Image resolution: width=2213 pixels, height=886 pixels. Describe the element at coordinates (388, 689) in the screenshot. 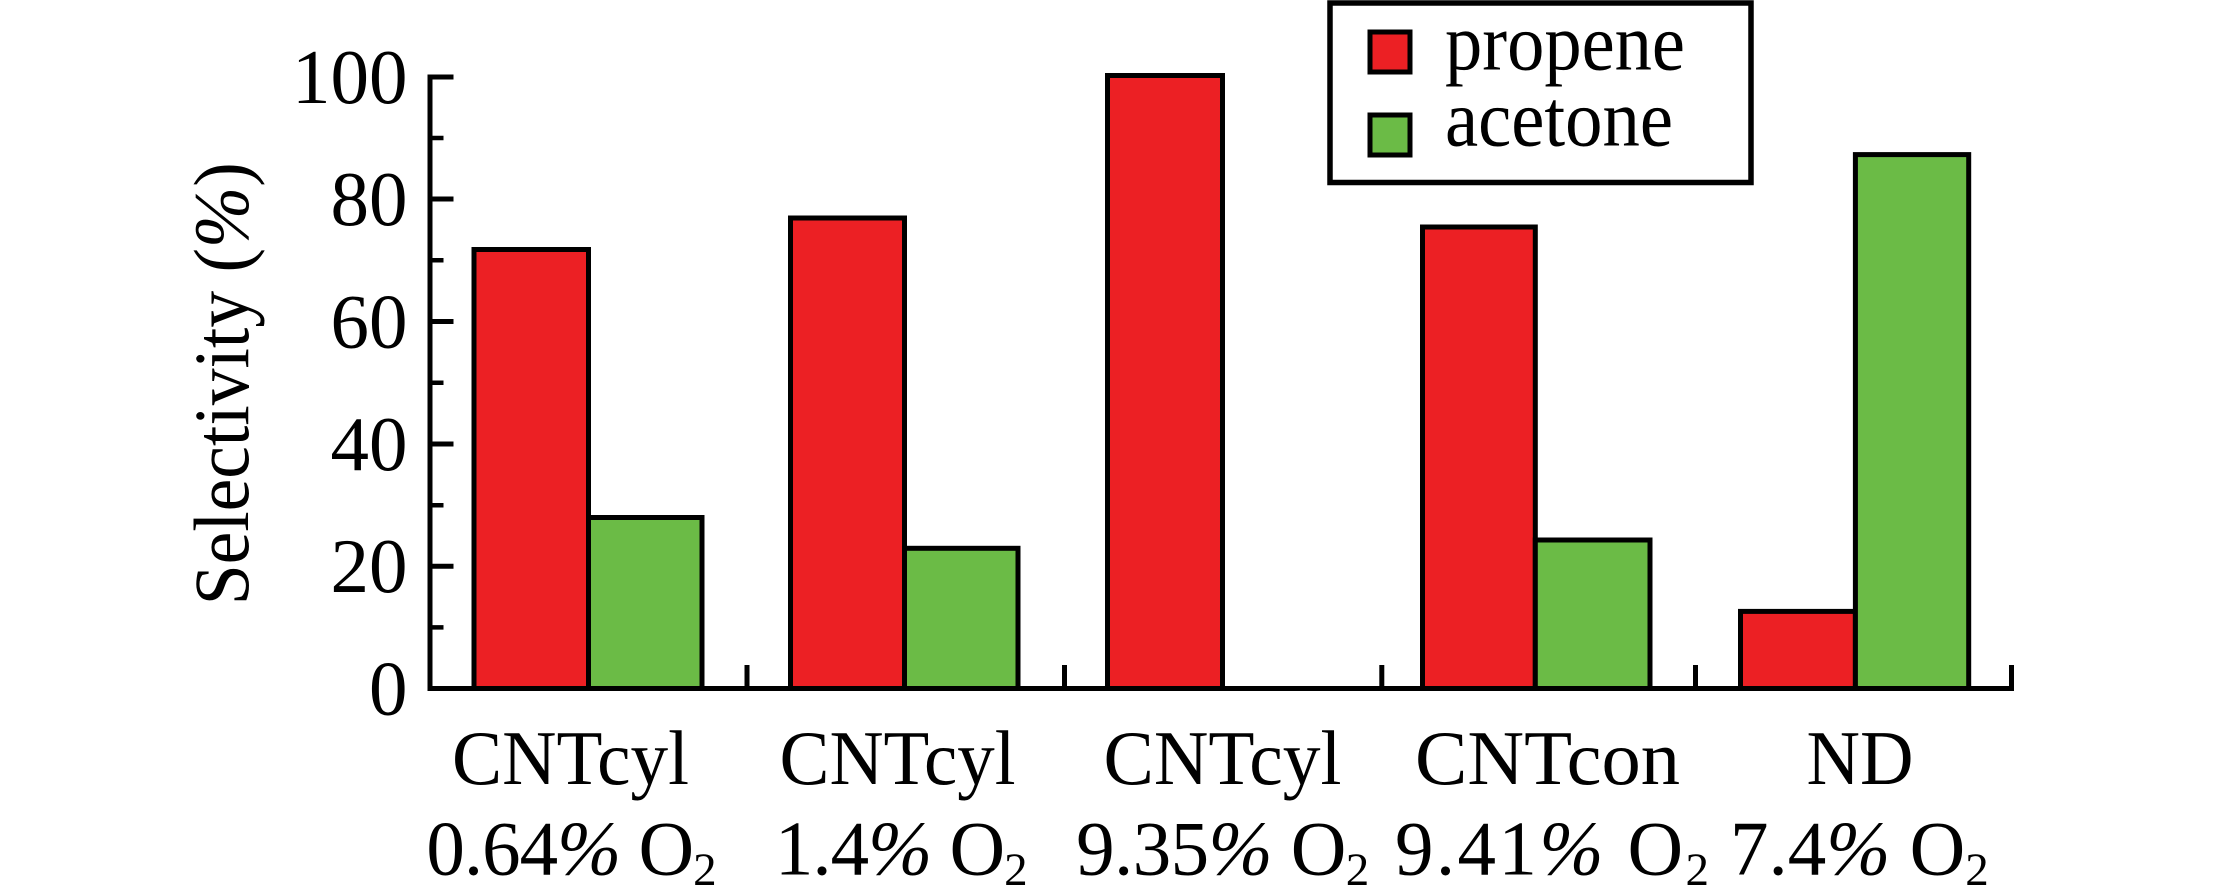

I see `svg-text: 0` at that location.